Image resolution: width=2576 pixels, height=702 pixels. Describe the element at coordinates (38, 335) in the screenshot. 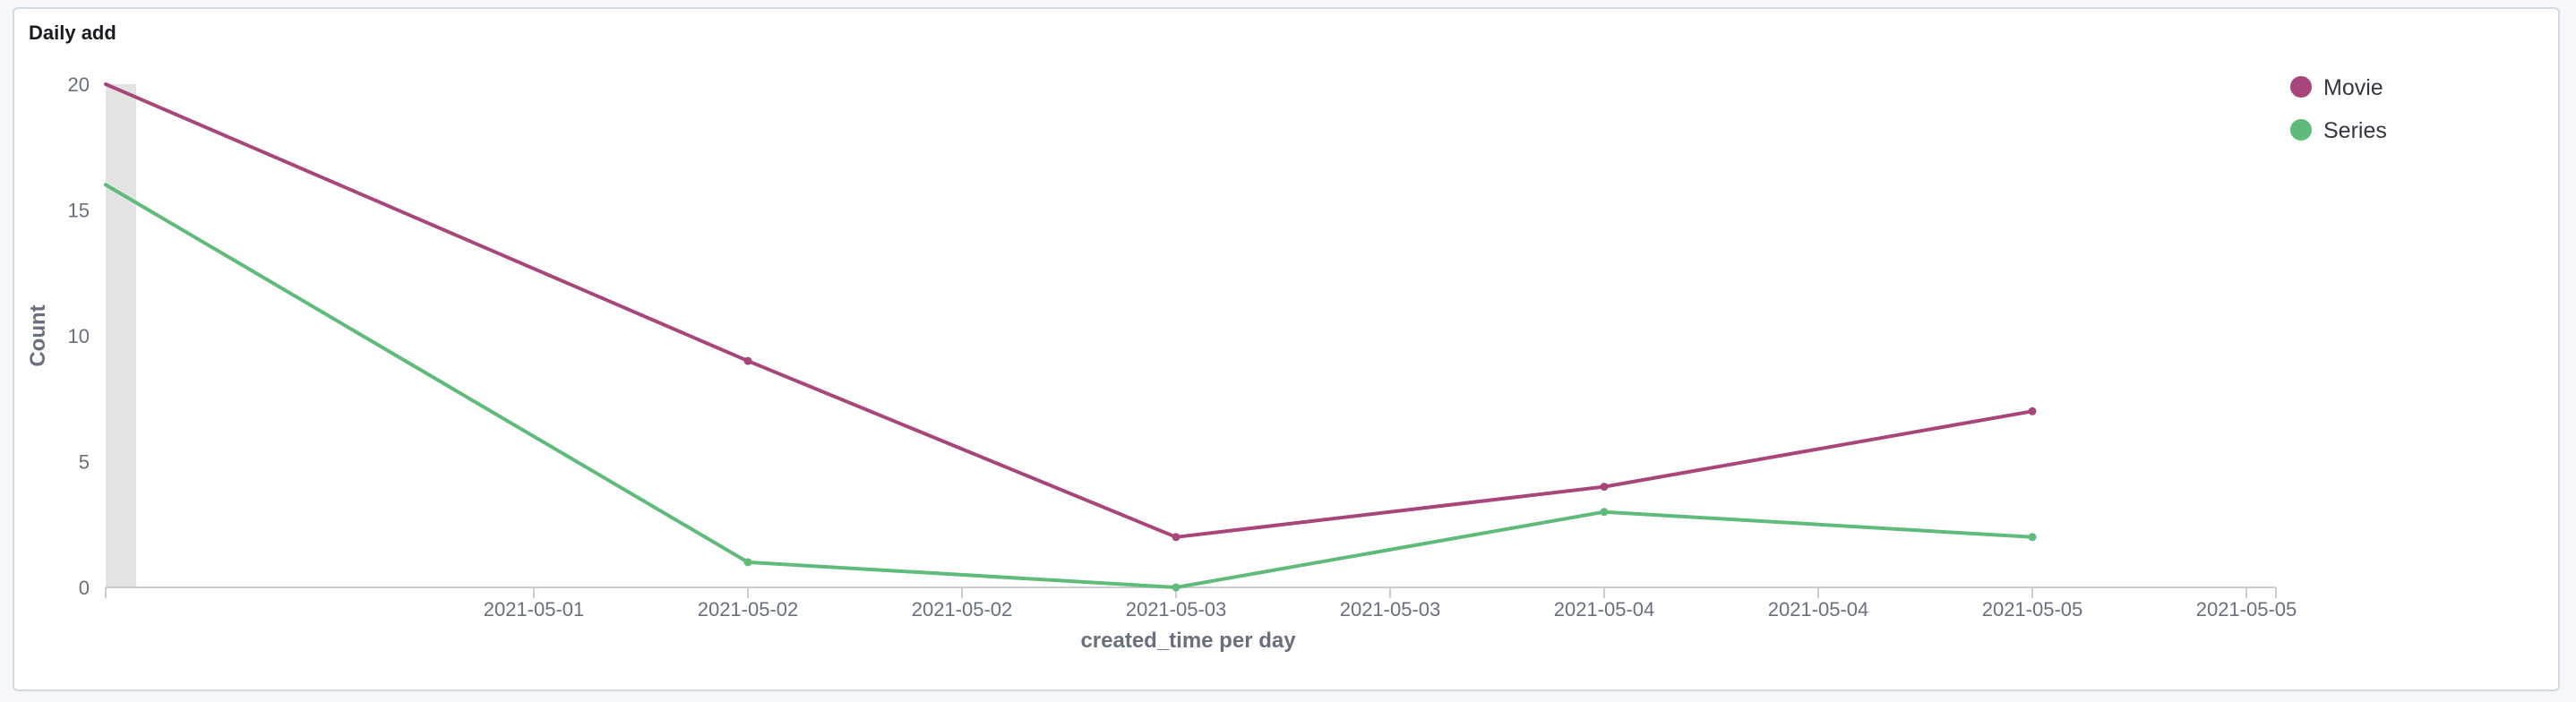

I see `y-axis-title: Count` at that location.